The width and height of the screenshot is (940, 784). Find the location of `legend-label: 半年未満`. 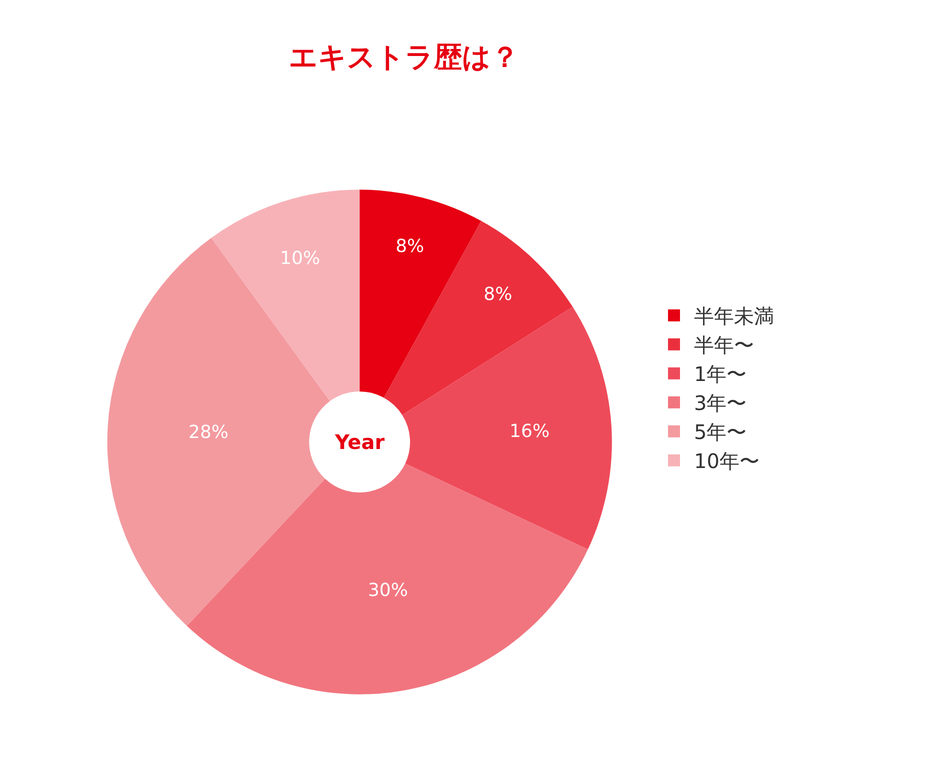

legend-label: 半年未満 is located at coordinates (734, 316).